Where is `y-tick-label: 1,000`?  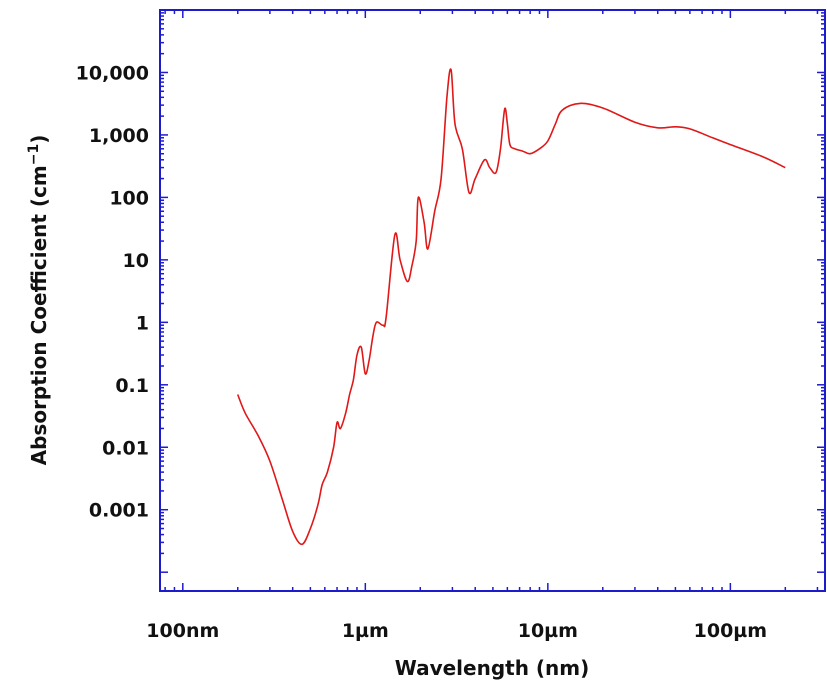
y-tick-label: 1,000 is located at coordinates (119, 136).